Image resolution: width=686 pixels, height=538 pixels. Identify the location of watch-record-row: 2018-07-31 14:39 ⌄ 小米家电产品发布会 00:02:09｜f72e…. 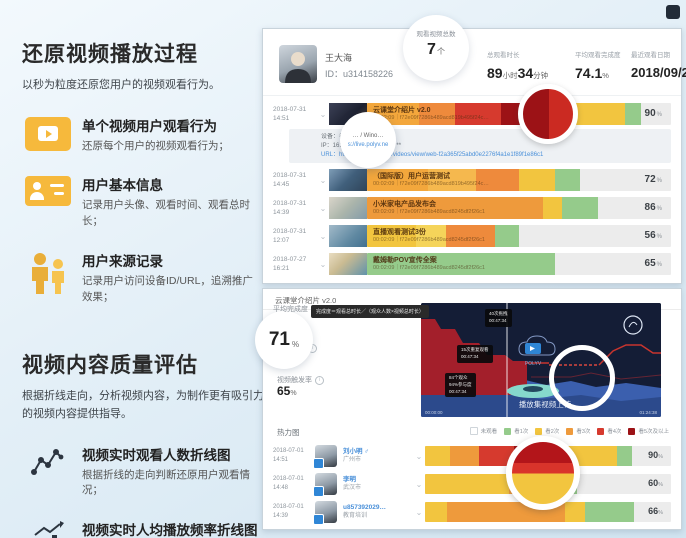
(472, 208).